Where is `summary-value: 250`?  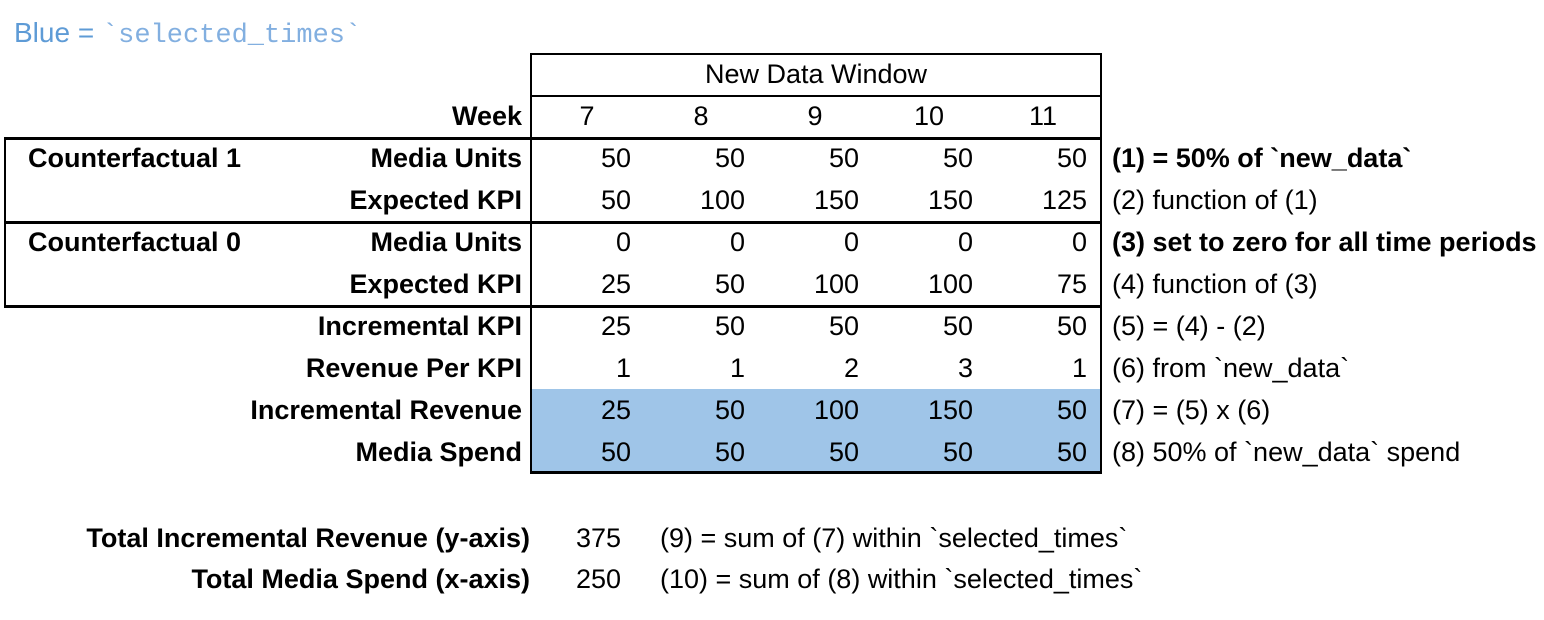 summary-value: 250 is located at coordinates (599, 579).